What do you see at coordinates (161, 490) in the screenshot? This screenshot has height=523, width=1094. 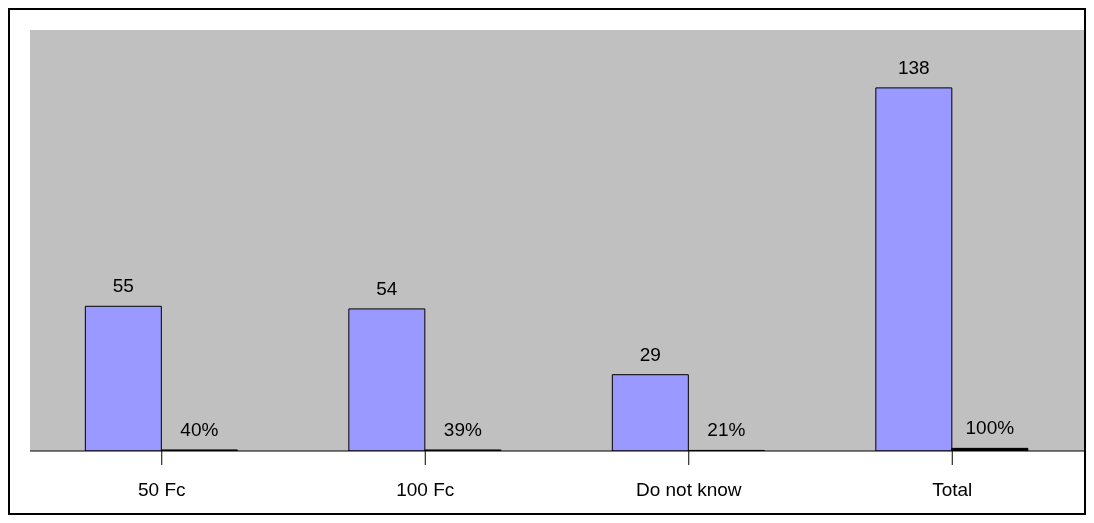 I see `x-tick-label: 50 Fc` at bounding box center [161, 490].